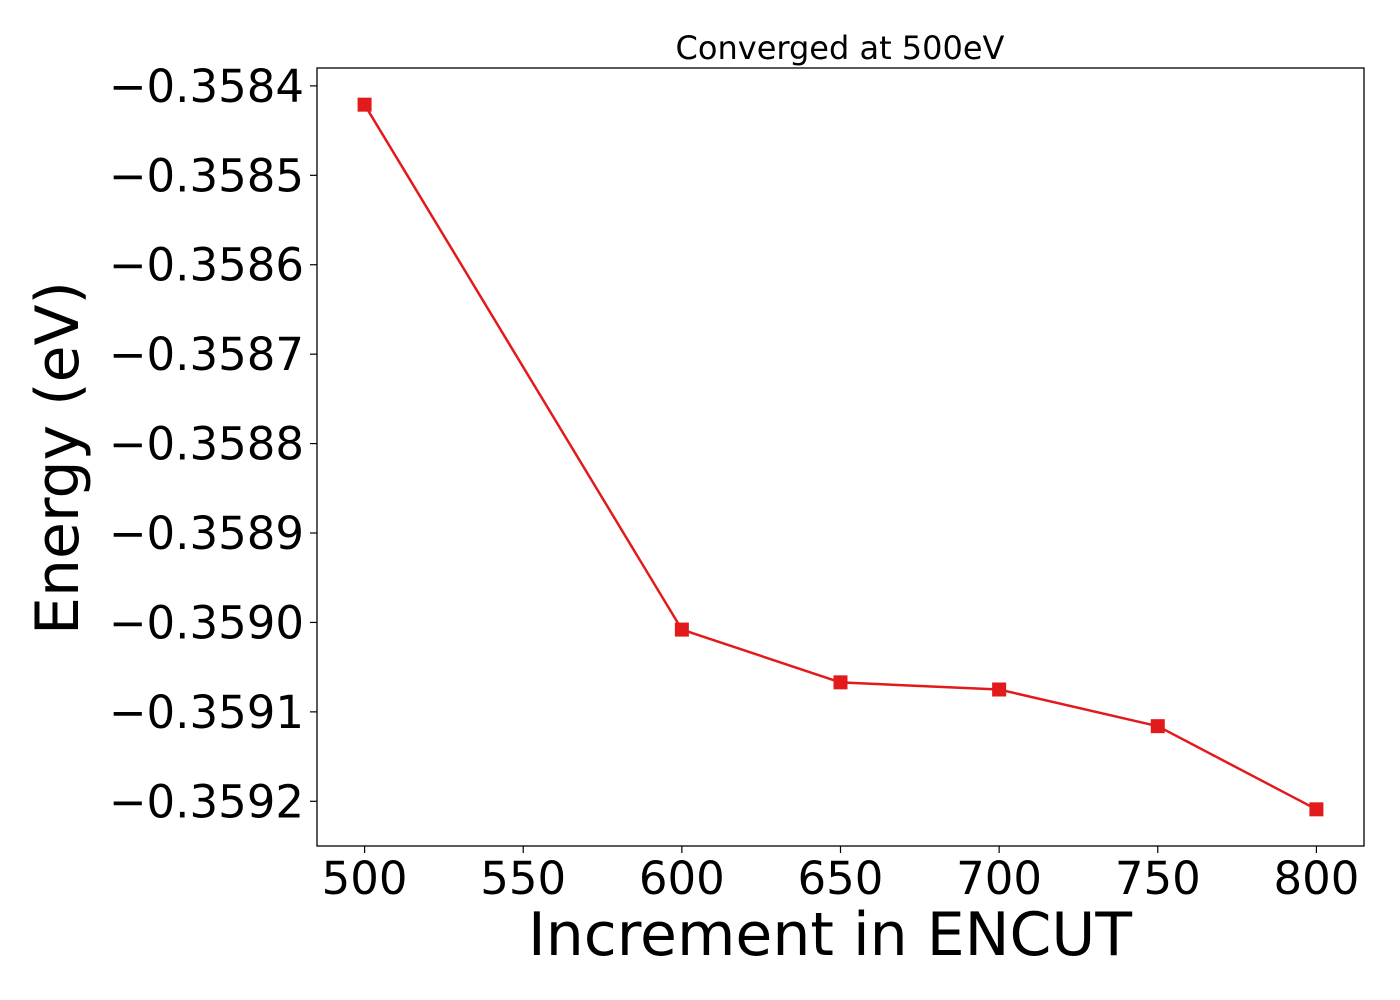  What do you see at coordinates (206, 712) in the screenshot?
I see `y-tick-label: −0.3591` at bounding box center [206, 712].